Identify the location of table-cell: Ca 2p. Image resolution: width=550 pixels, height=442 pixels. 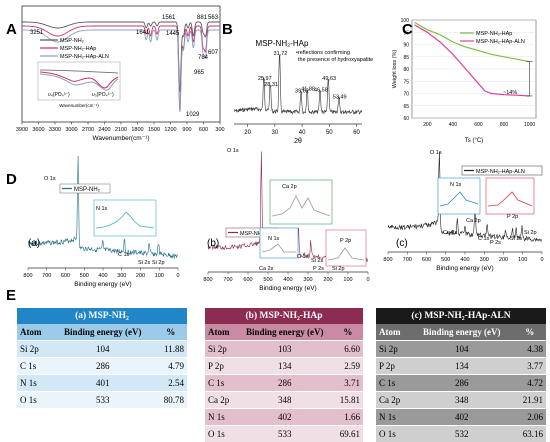
(393, 400).